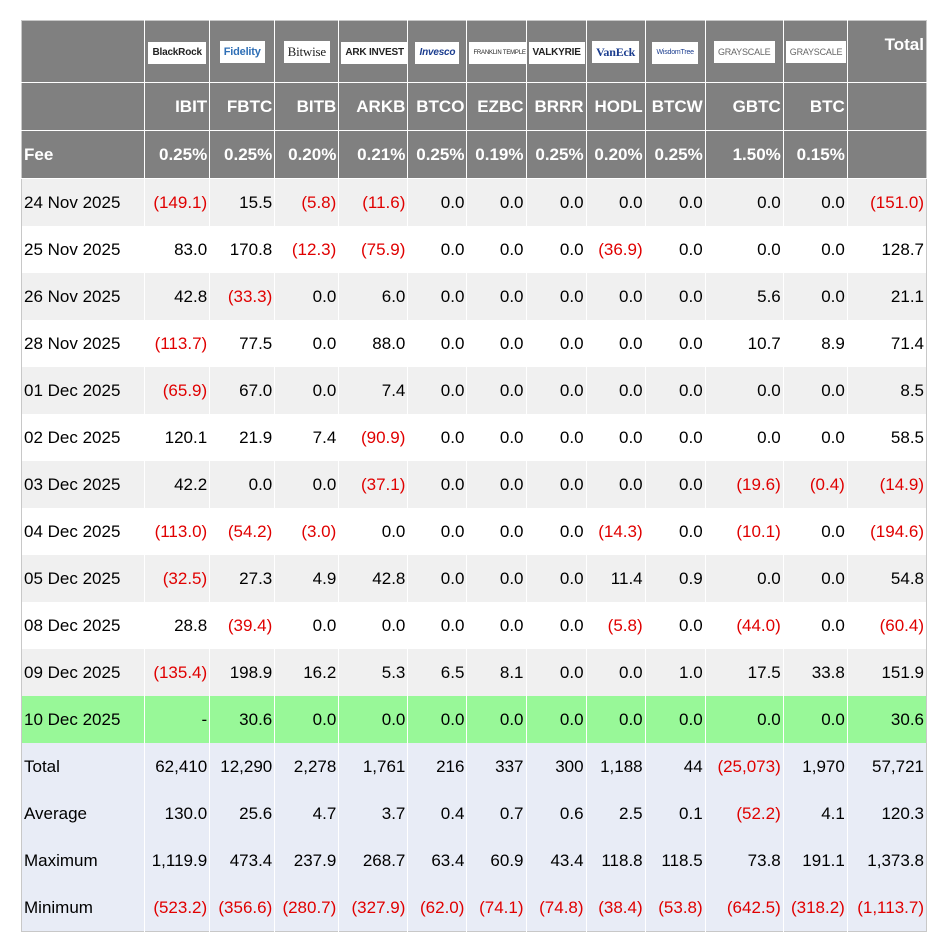 Image resolution: width=947 pixels, height=938 pixels. Describe the element at coordinates (615, 908) in the screenshot. I see `summary-value: (38.4)` at that location.